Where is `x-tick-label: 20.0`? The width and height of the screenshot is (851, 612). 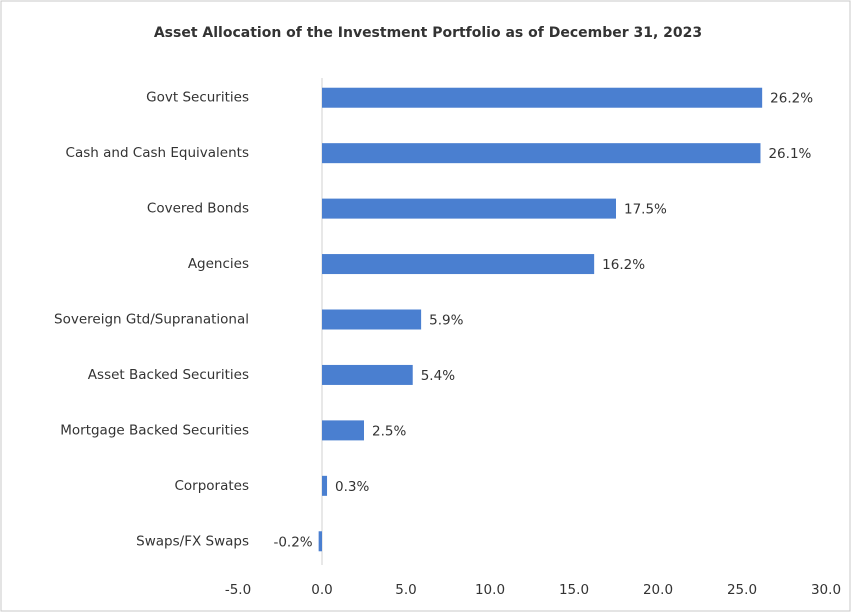 x-tick-label: 20.0 is located at coordinates (658, 590).